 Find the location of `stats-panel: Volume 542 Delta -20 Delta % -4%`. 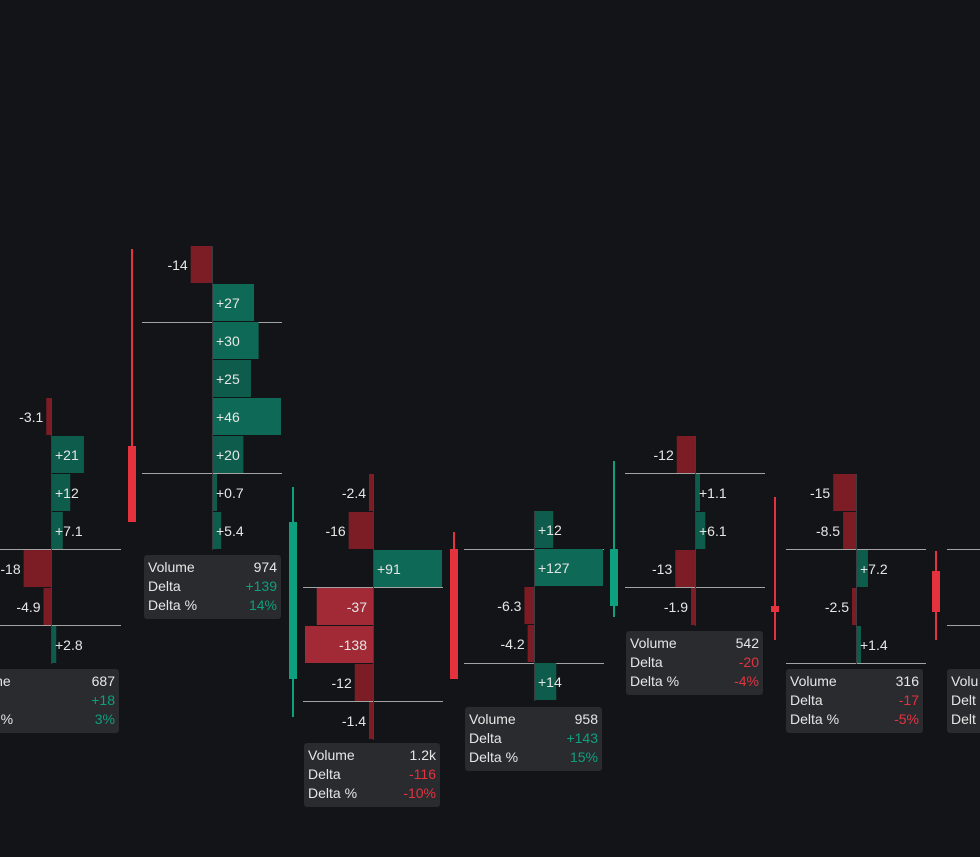

stats-panel: Volume 542 Delta -20 Delta % -4% is located at coordinates (694, 663).